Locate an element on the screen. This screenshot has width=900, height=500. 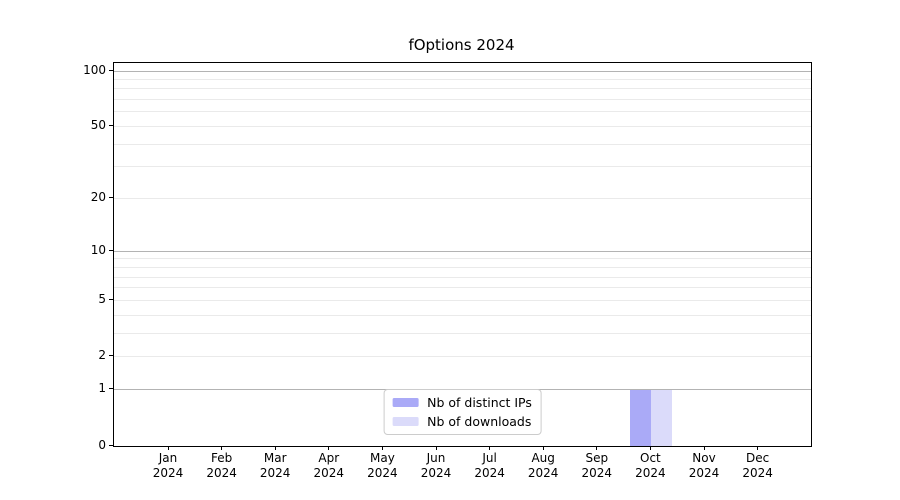
x-tick-label: Apr 2024 is located at coordinates (329, 465).